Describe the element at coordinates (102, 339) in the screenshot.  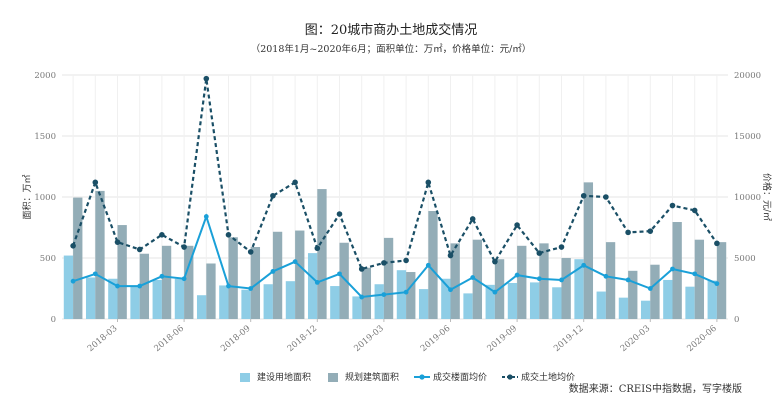
I see `x-tick-label: 2018-03` at that location.